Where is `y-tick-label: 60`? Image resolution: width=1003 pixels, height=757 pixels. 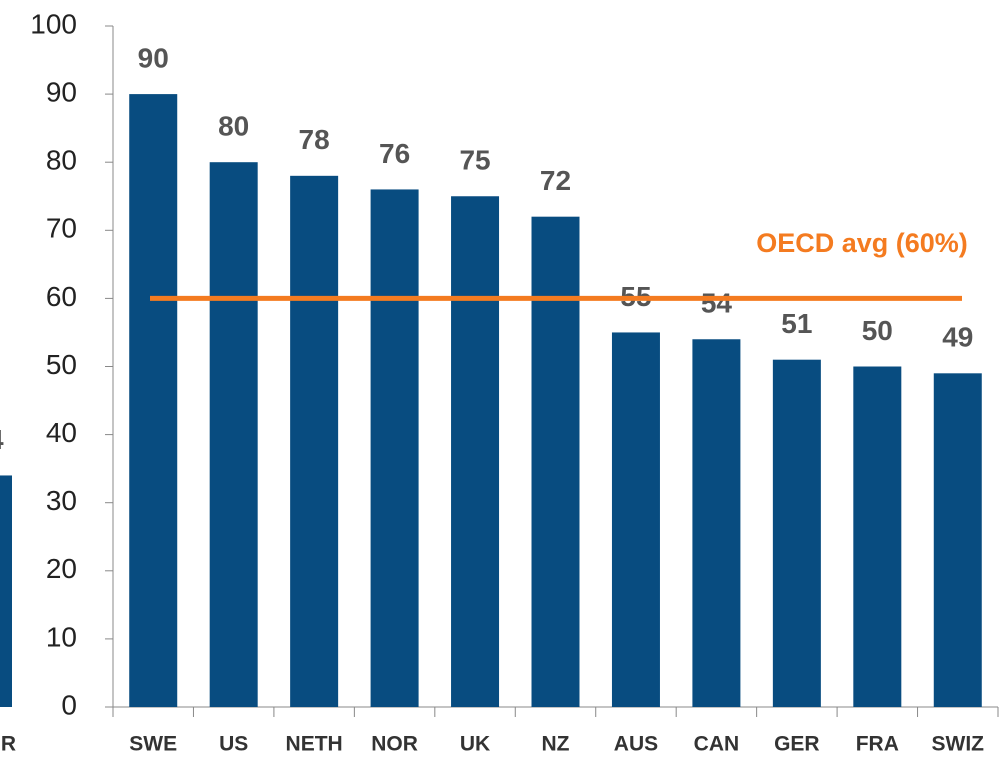 y-tick-label: 60 is located at coordinates (61, 296).